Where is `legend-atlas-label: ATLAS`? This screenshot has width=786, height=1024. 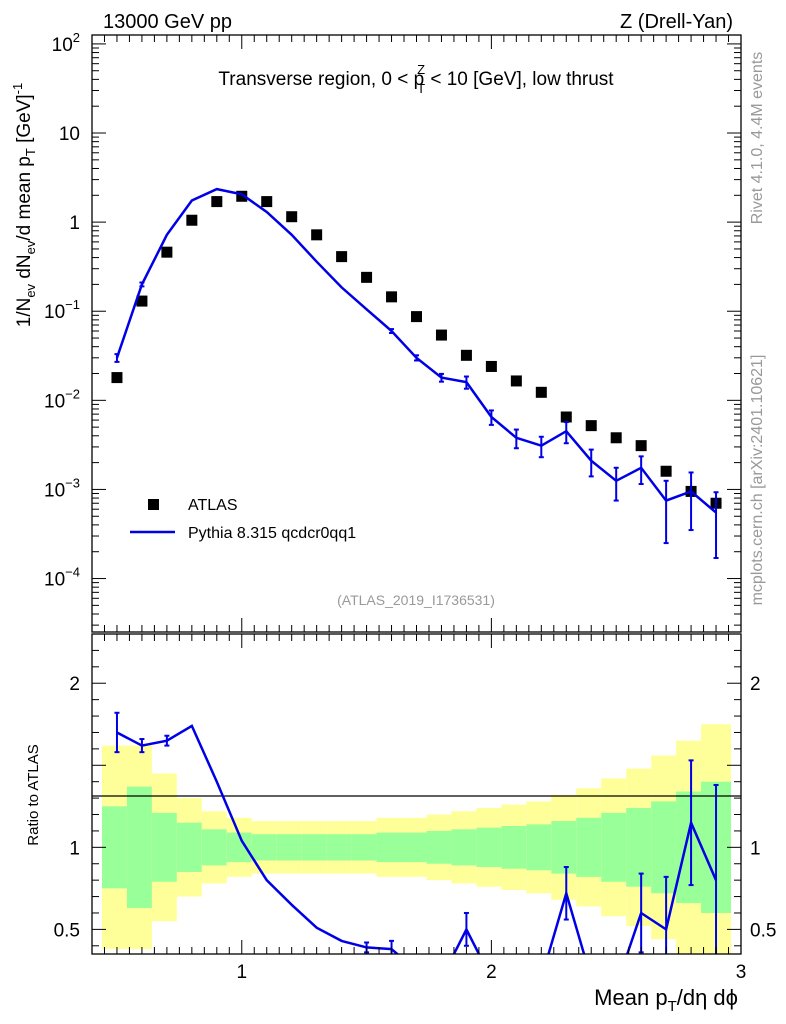
legend-atlas-label: ATLAS is located at coordinates (213, 505).